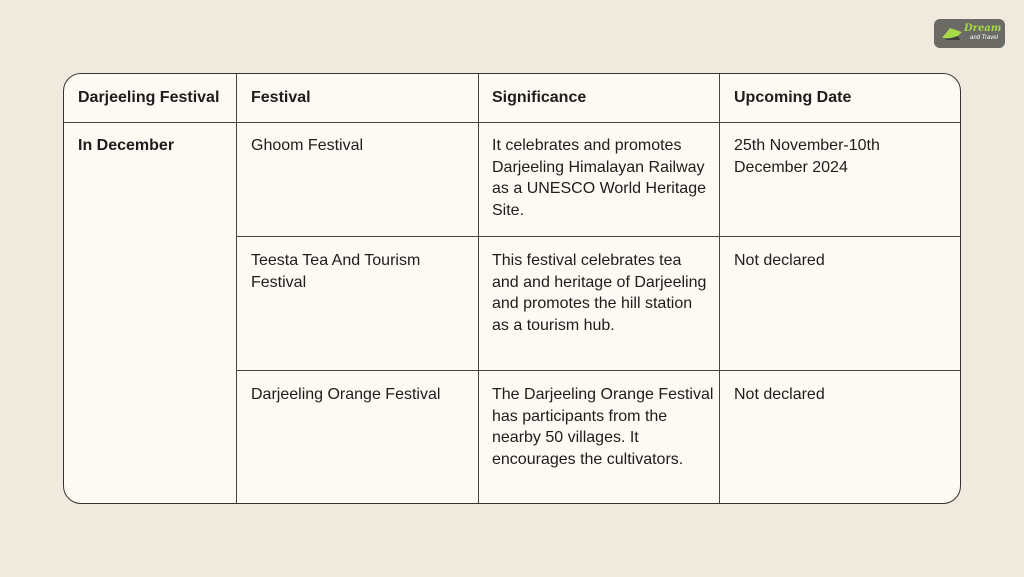 This screenshot has height=577, width=1024. Describe the element at coordinates (807, 156) in the screenshot. I see `festival-date: 25th November-10th December 2024` at that location.